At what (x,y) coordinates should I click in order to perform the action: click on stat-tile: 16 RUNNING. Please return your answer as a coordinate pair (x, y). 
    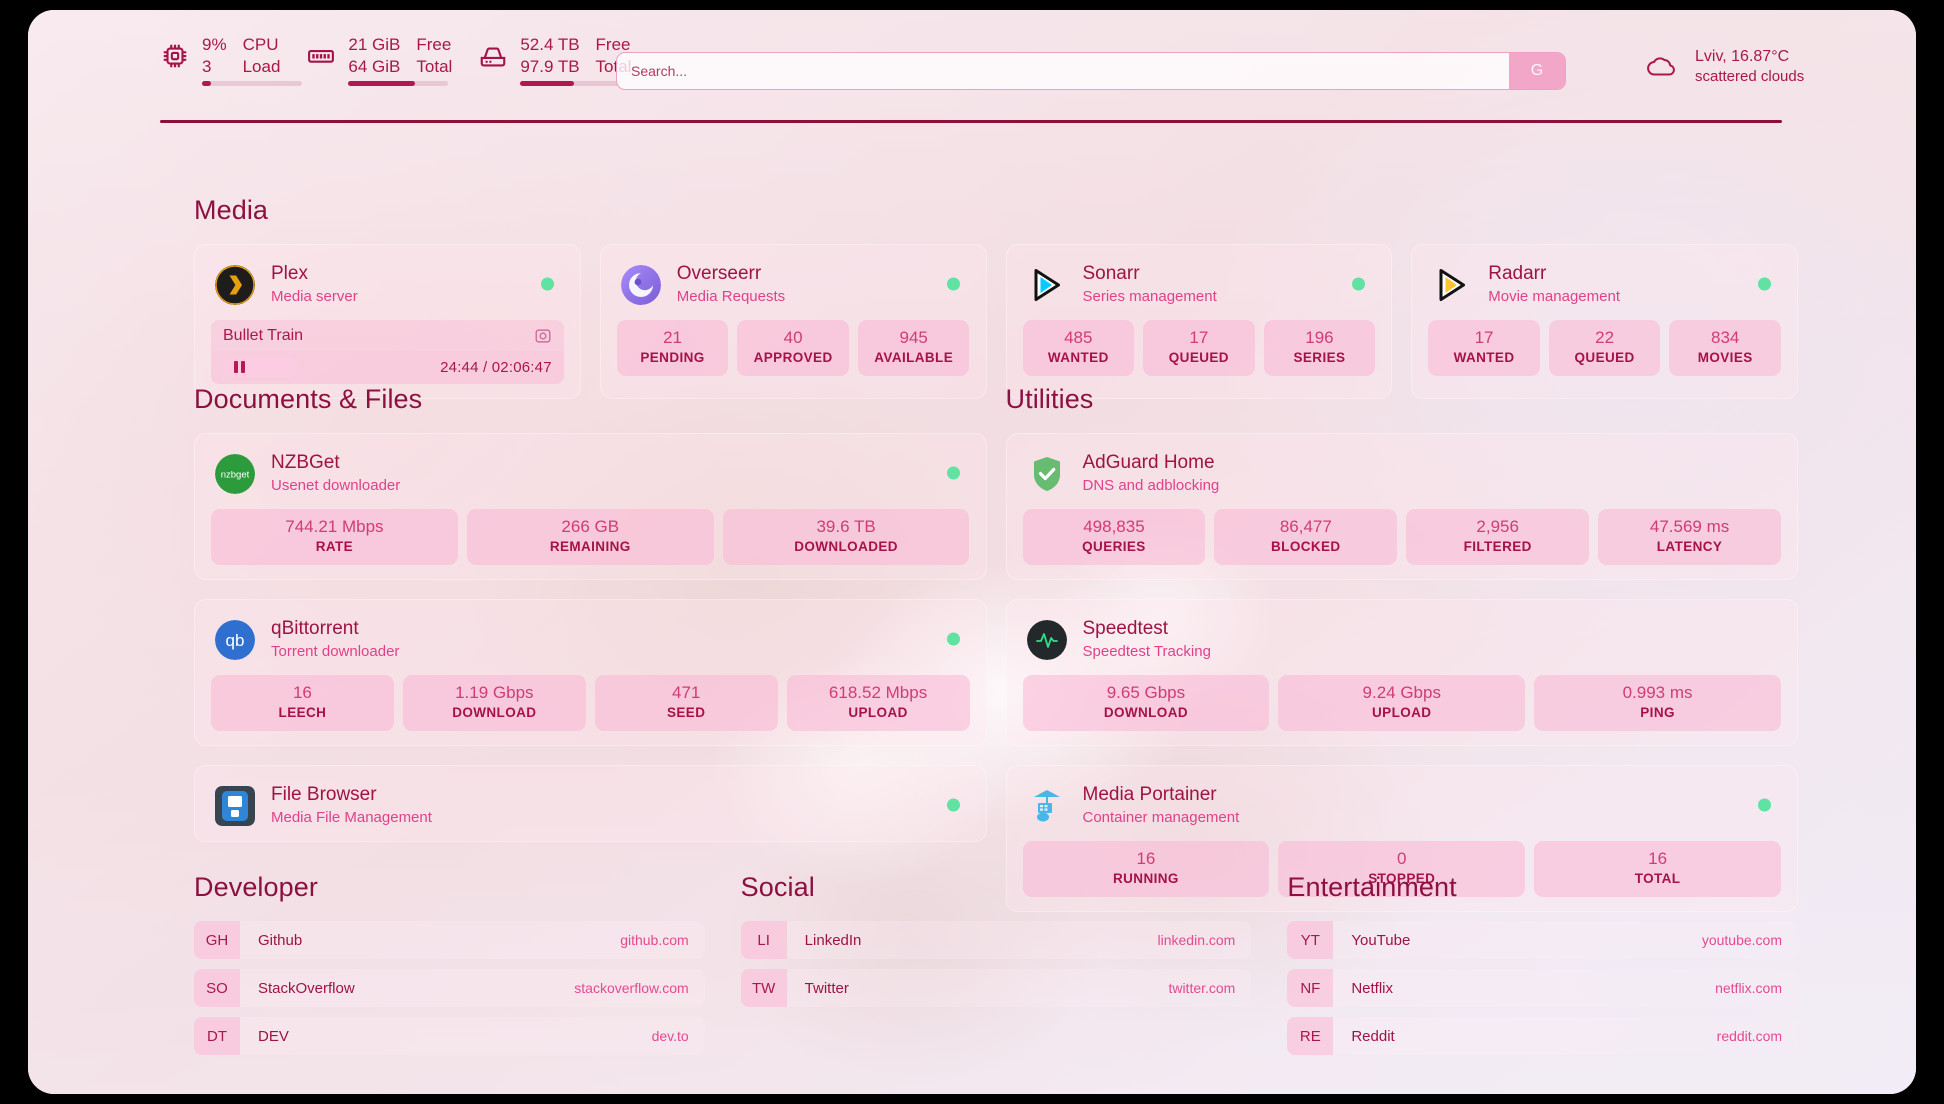
    Looking at the image, I should click on (1146, 869).